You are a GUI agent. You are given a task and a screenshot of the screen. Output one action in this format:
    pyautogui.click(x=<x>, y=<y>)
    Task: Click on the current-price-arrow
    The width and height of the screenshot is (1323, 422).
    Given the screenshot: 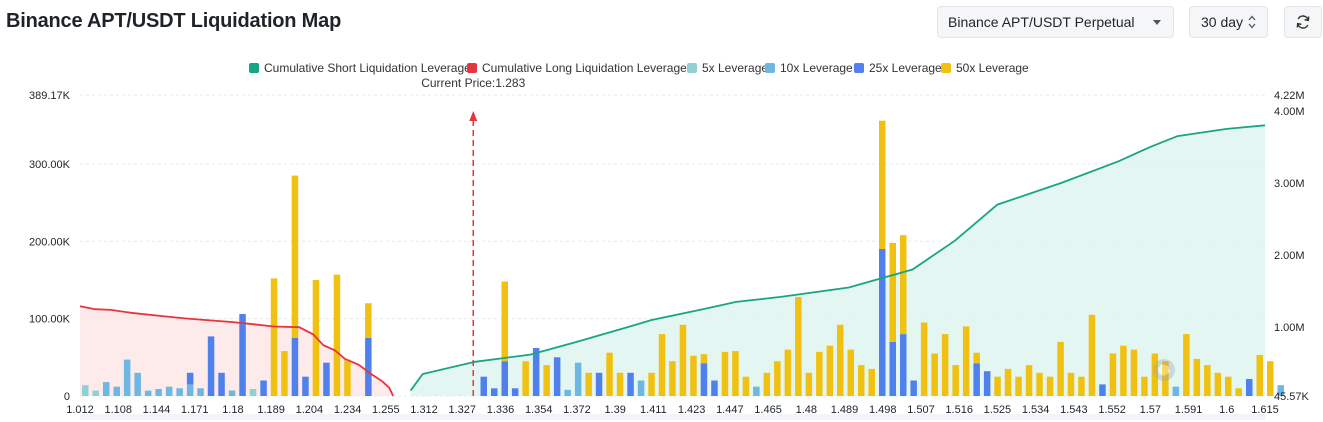 What is the action you would take?
    pyautogui.click(x=473, y=116)
    